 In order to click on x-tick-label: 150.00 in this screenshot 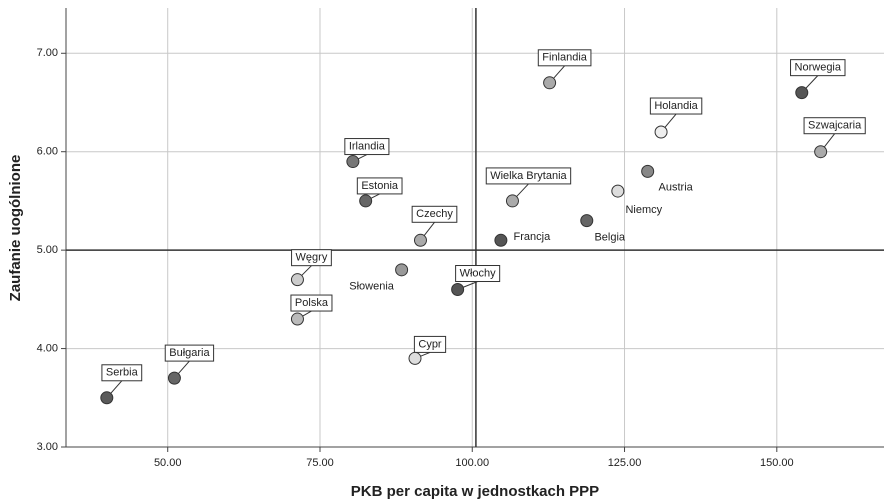, I will do `click(777, 463)`.